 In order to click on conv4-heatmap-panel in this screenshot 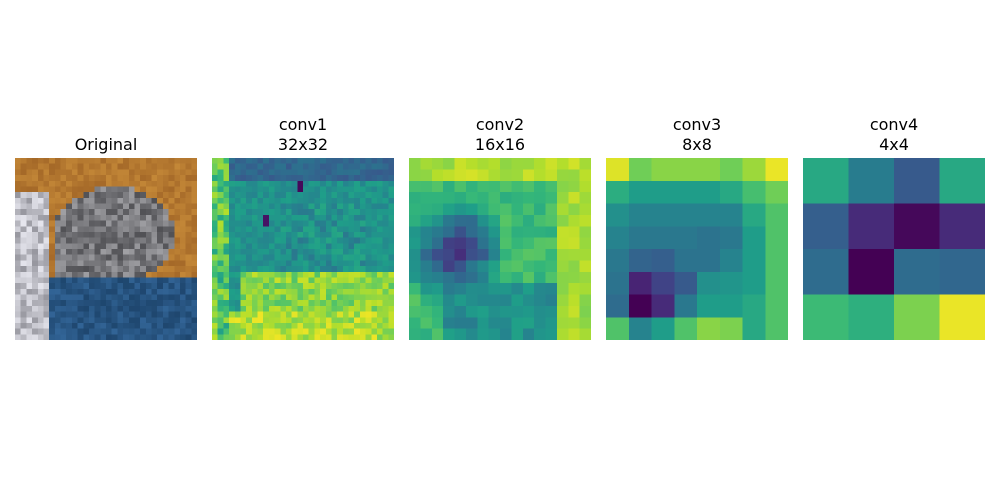, I will do `click(894, 249)`.